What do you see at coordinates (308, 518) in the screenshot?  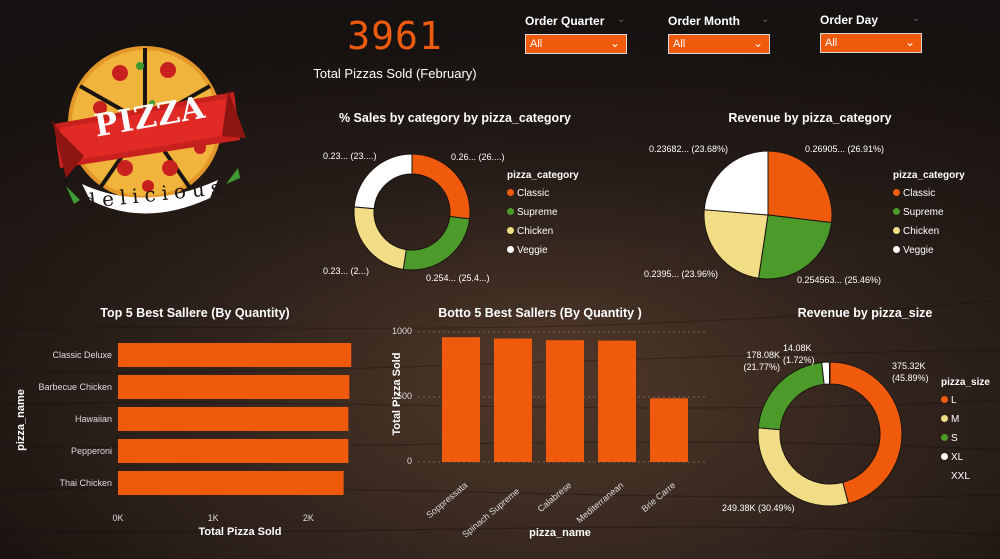 I see `x-tick-label: 2K` at bounding box center [308, 518].